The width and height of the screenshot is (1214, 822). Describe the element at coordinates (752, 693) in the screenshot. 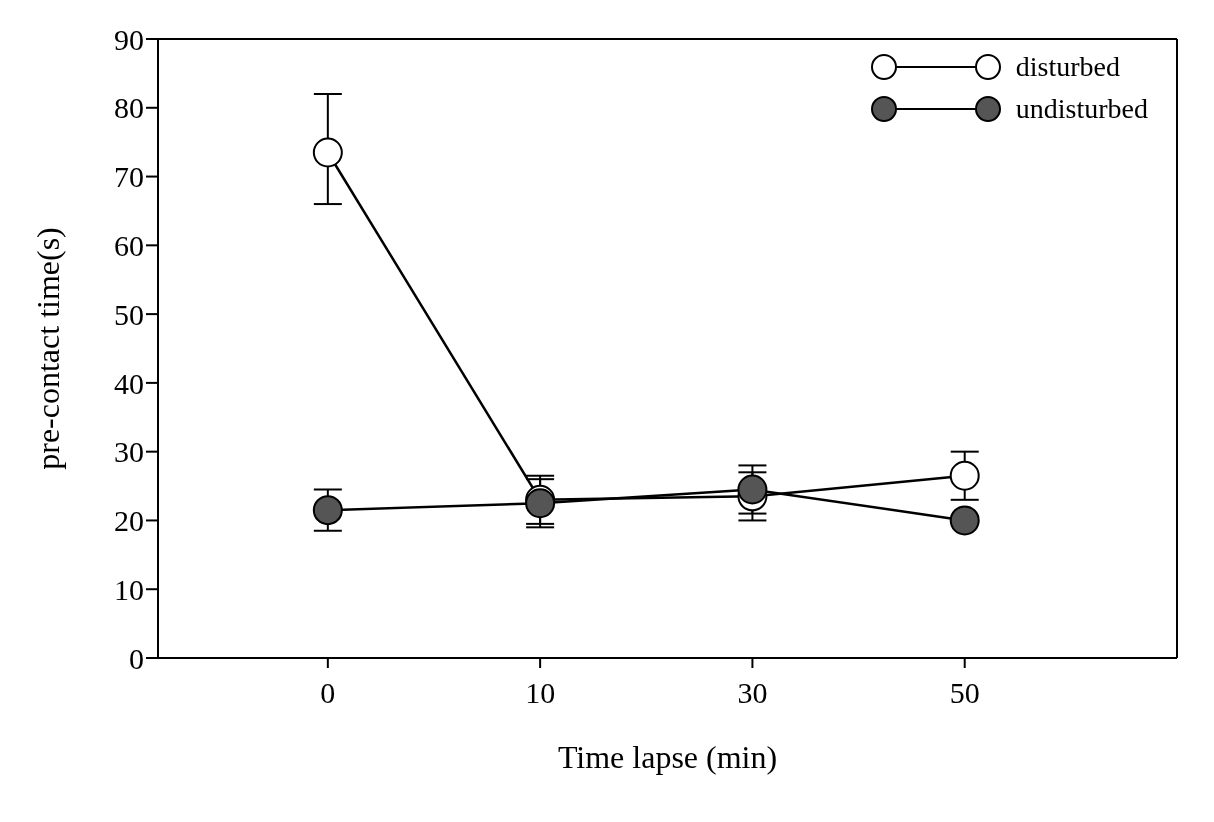

I see `x-tick-label: 30` at that location.